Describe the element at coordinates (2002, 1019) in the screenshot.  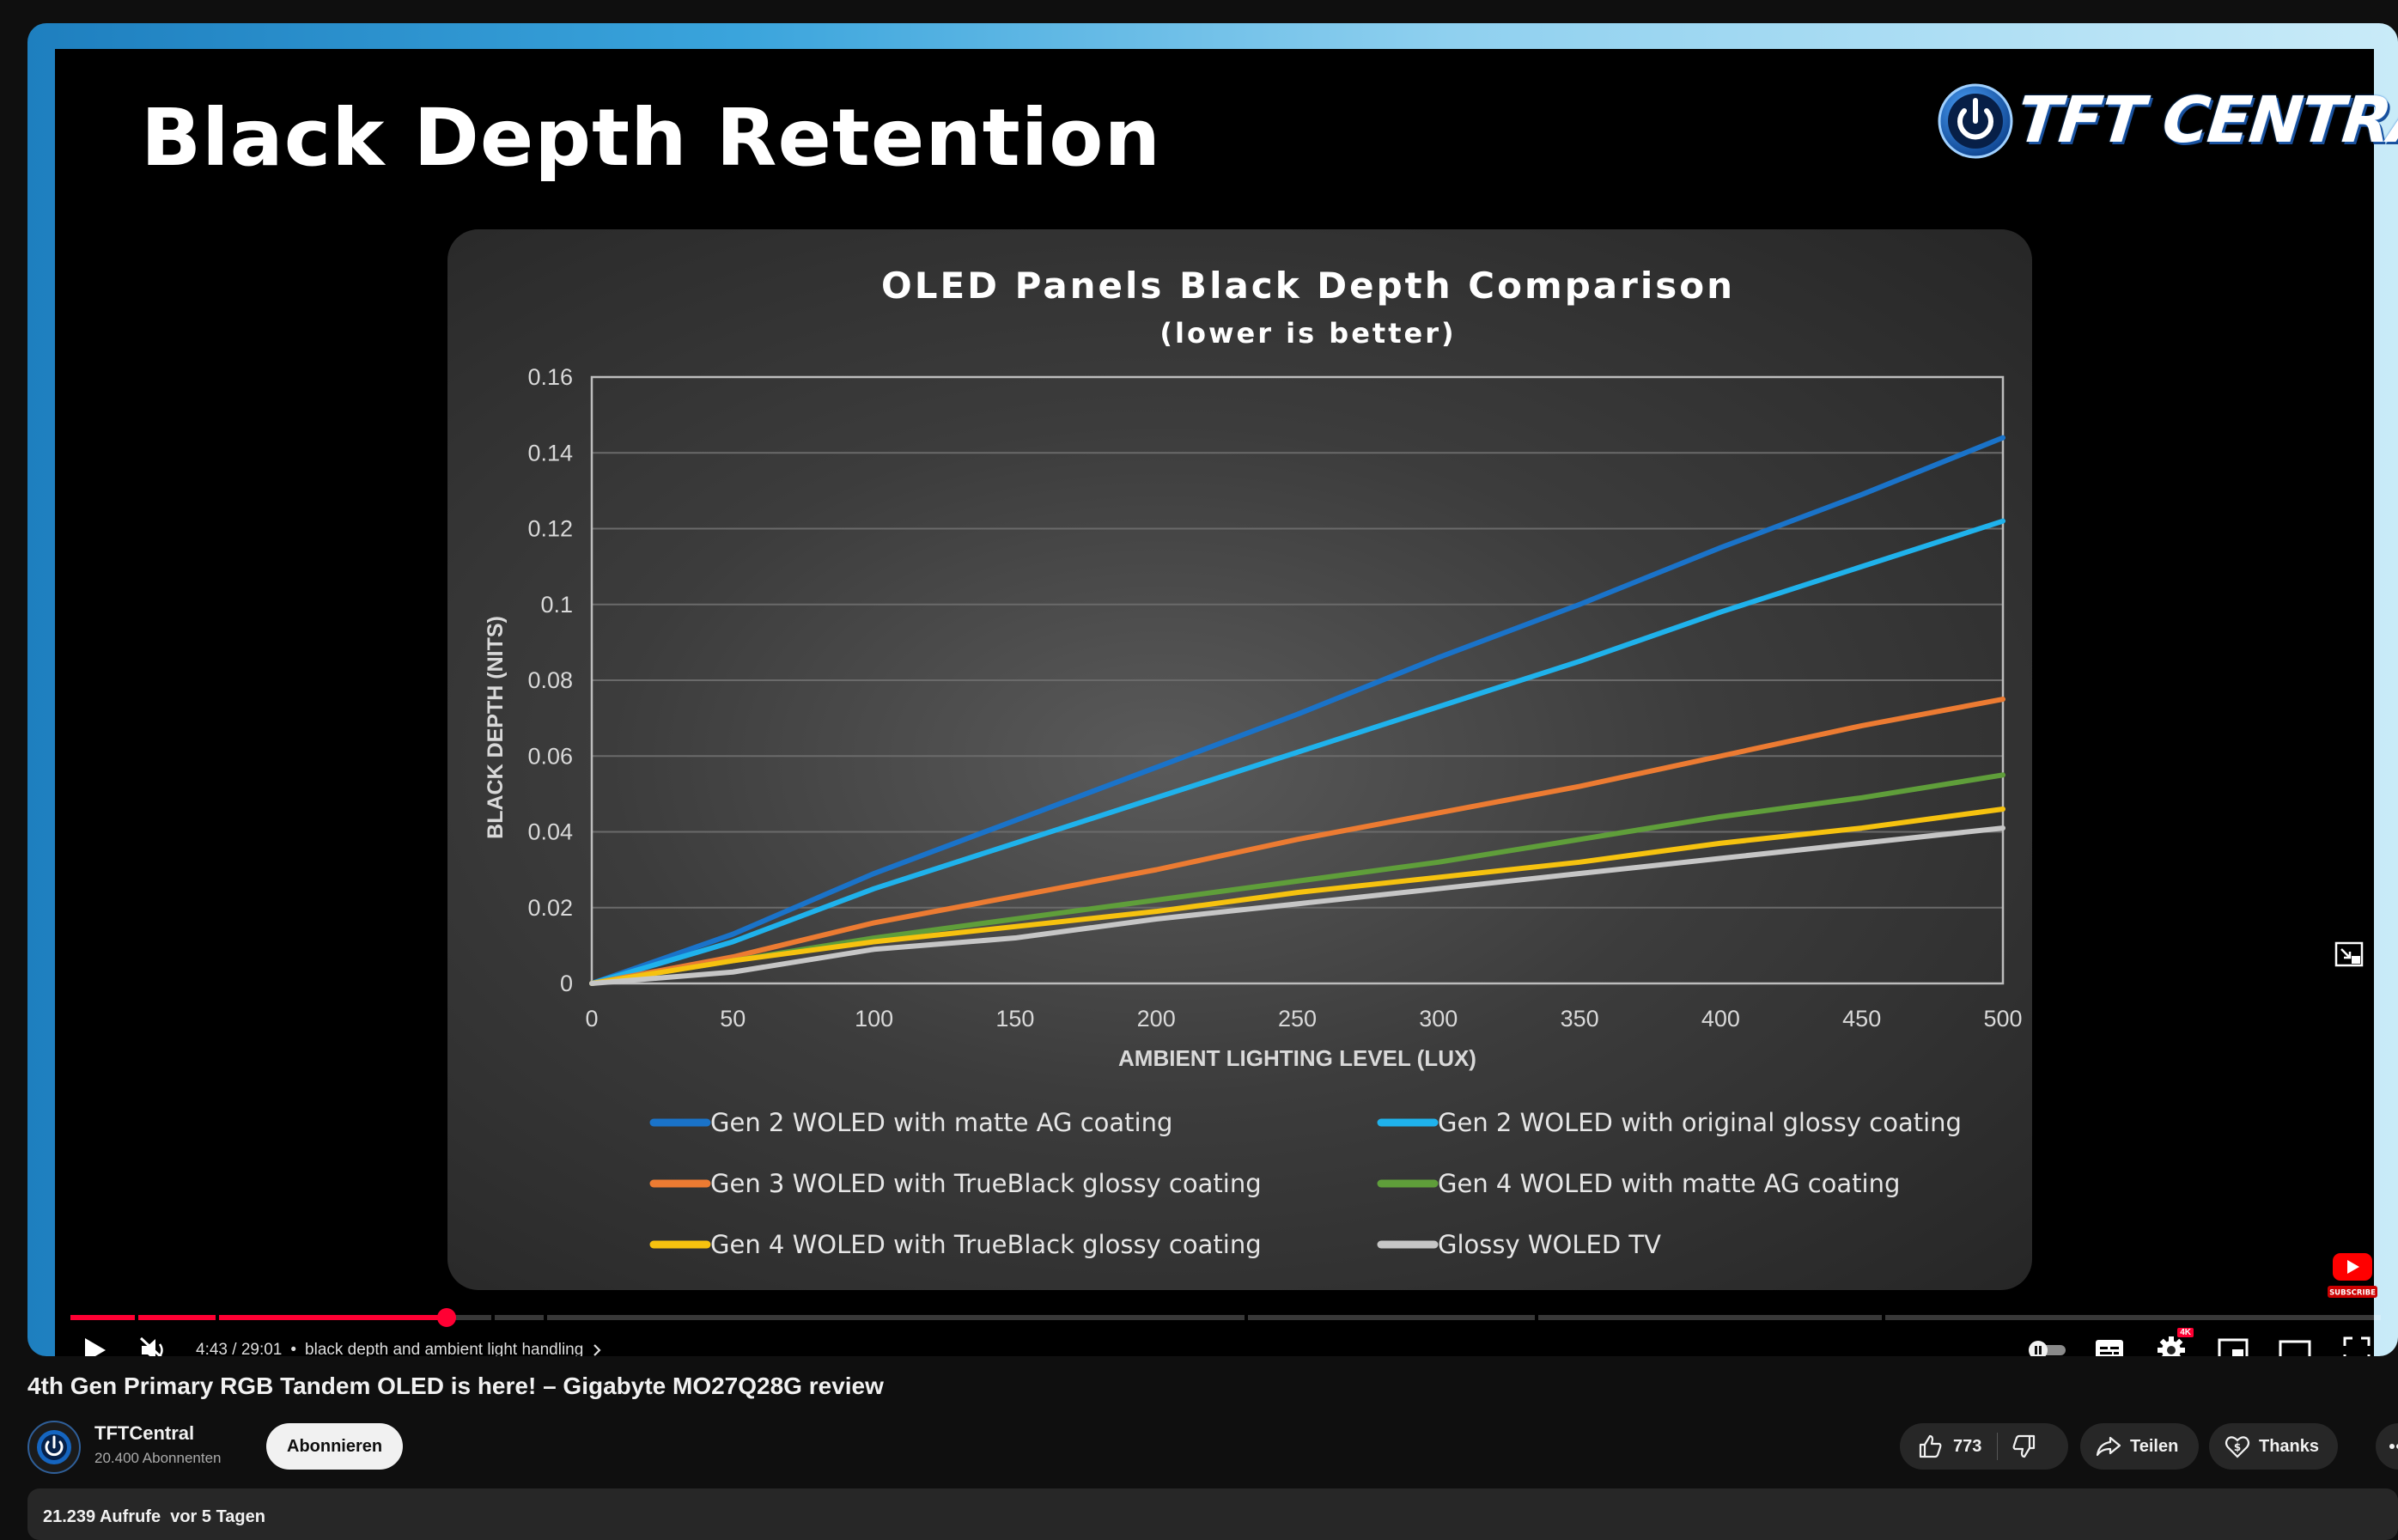
I see `x-tick-label: 500` at that location.